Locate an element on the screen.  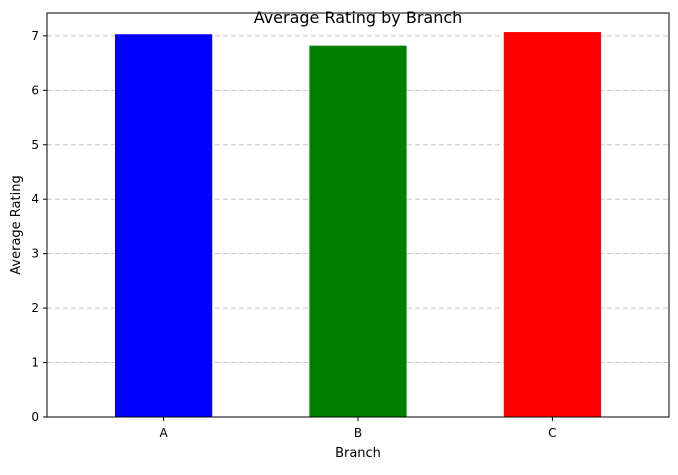
bar-C is located at coordinates (552, 224).